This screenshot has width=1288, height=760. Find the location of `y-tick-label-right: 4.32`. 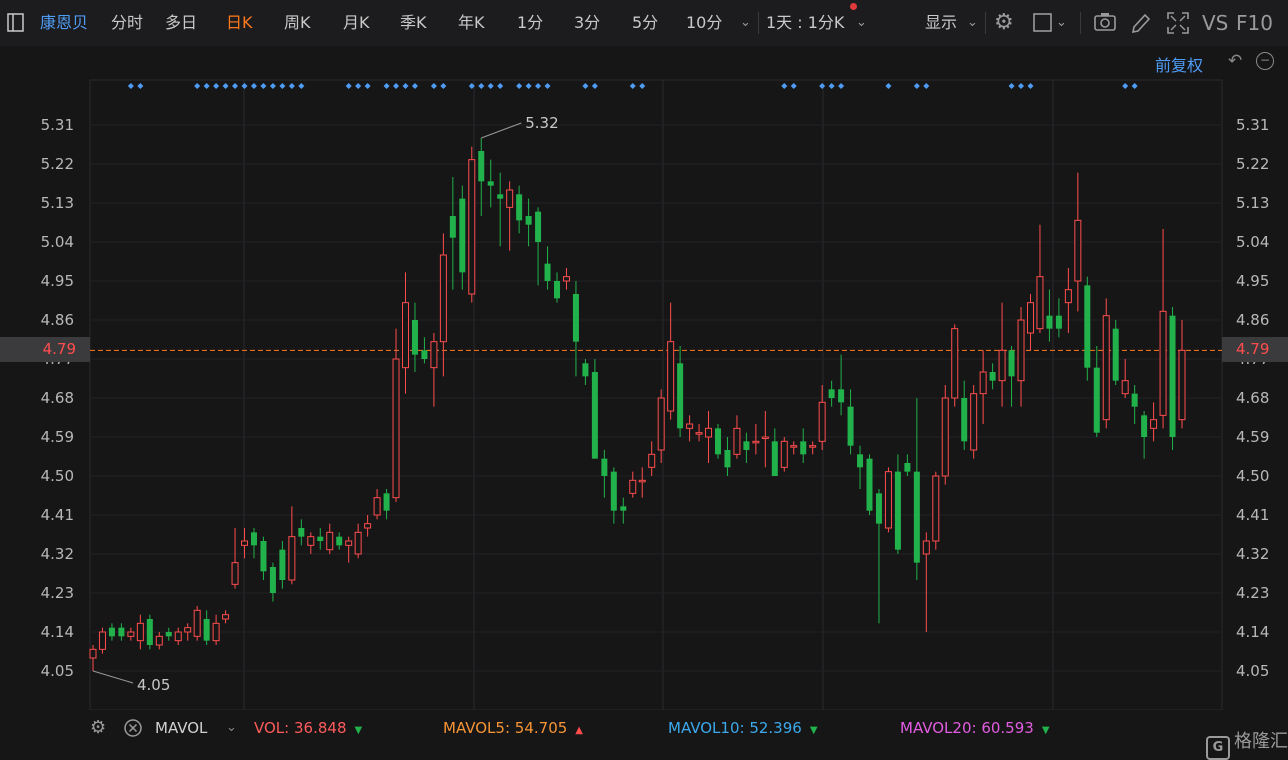

y-tick-label-right: 4.32 is located at coordinates (1252, 554).